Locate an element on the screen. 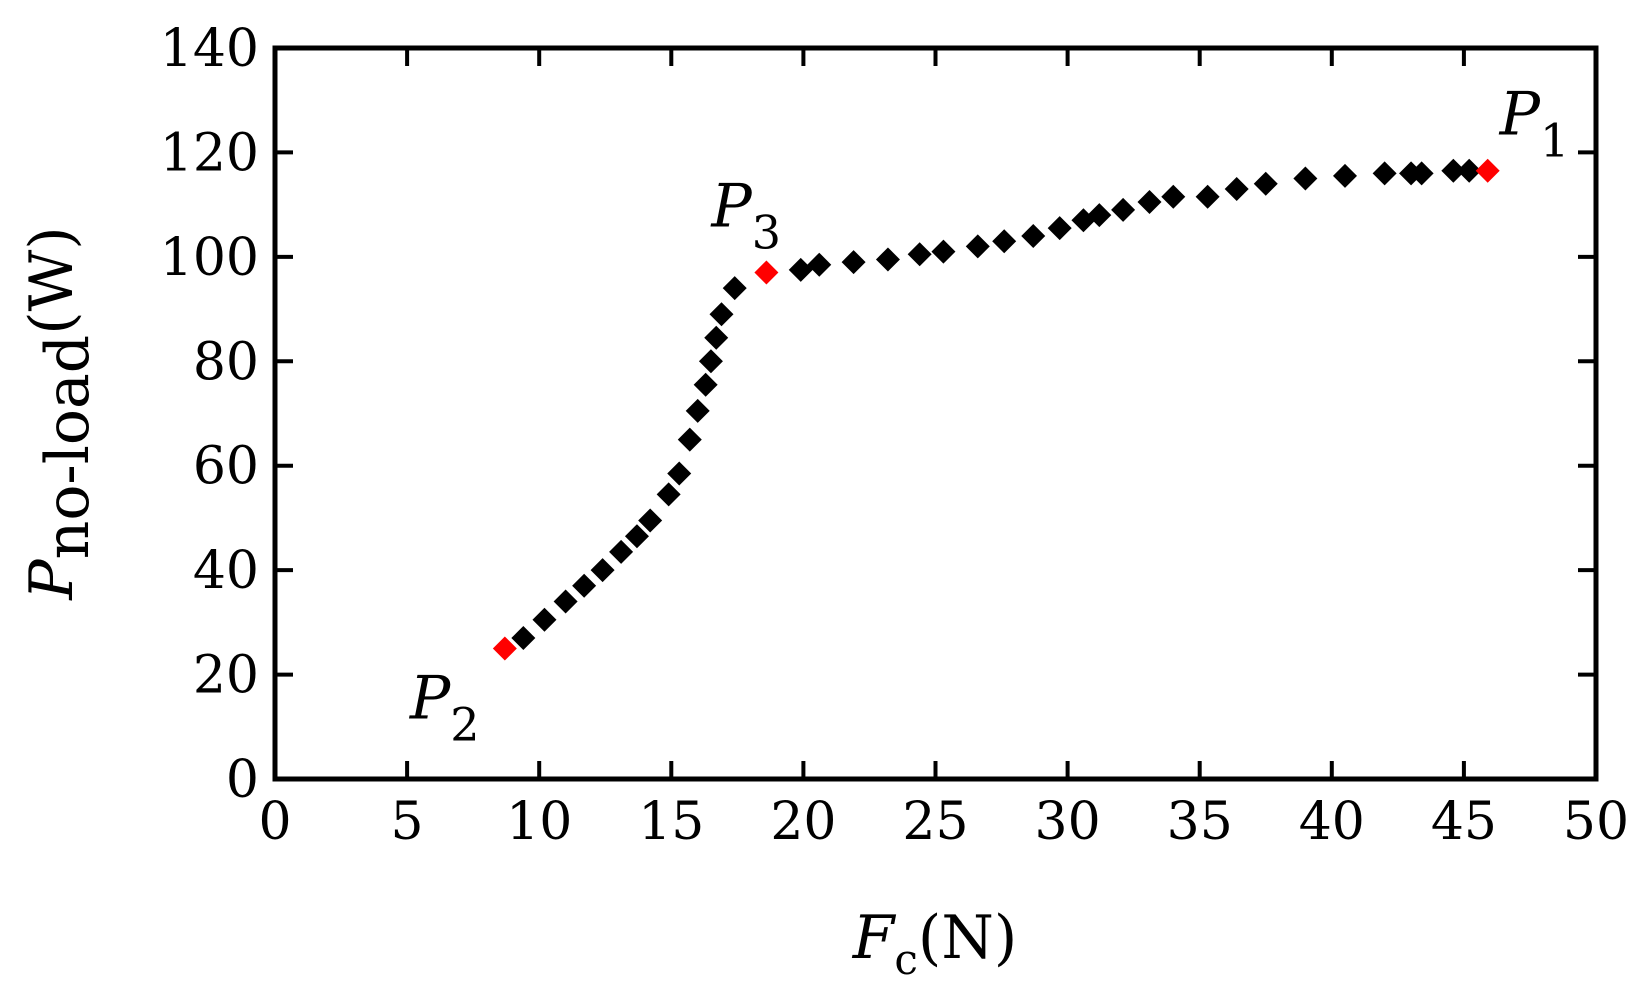  y-tick-label: 60 is located at coordinates (226, 467).